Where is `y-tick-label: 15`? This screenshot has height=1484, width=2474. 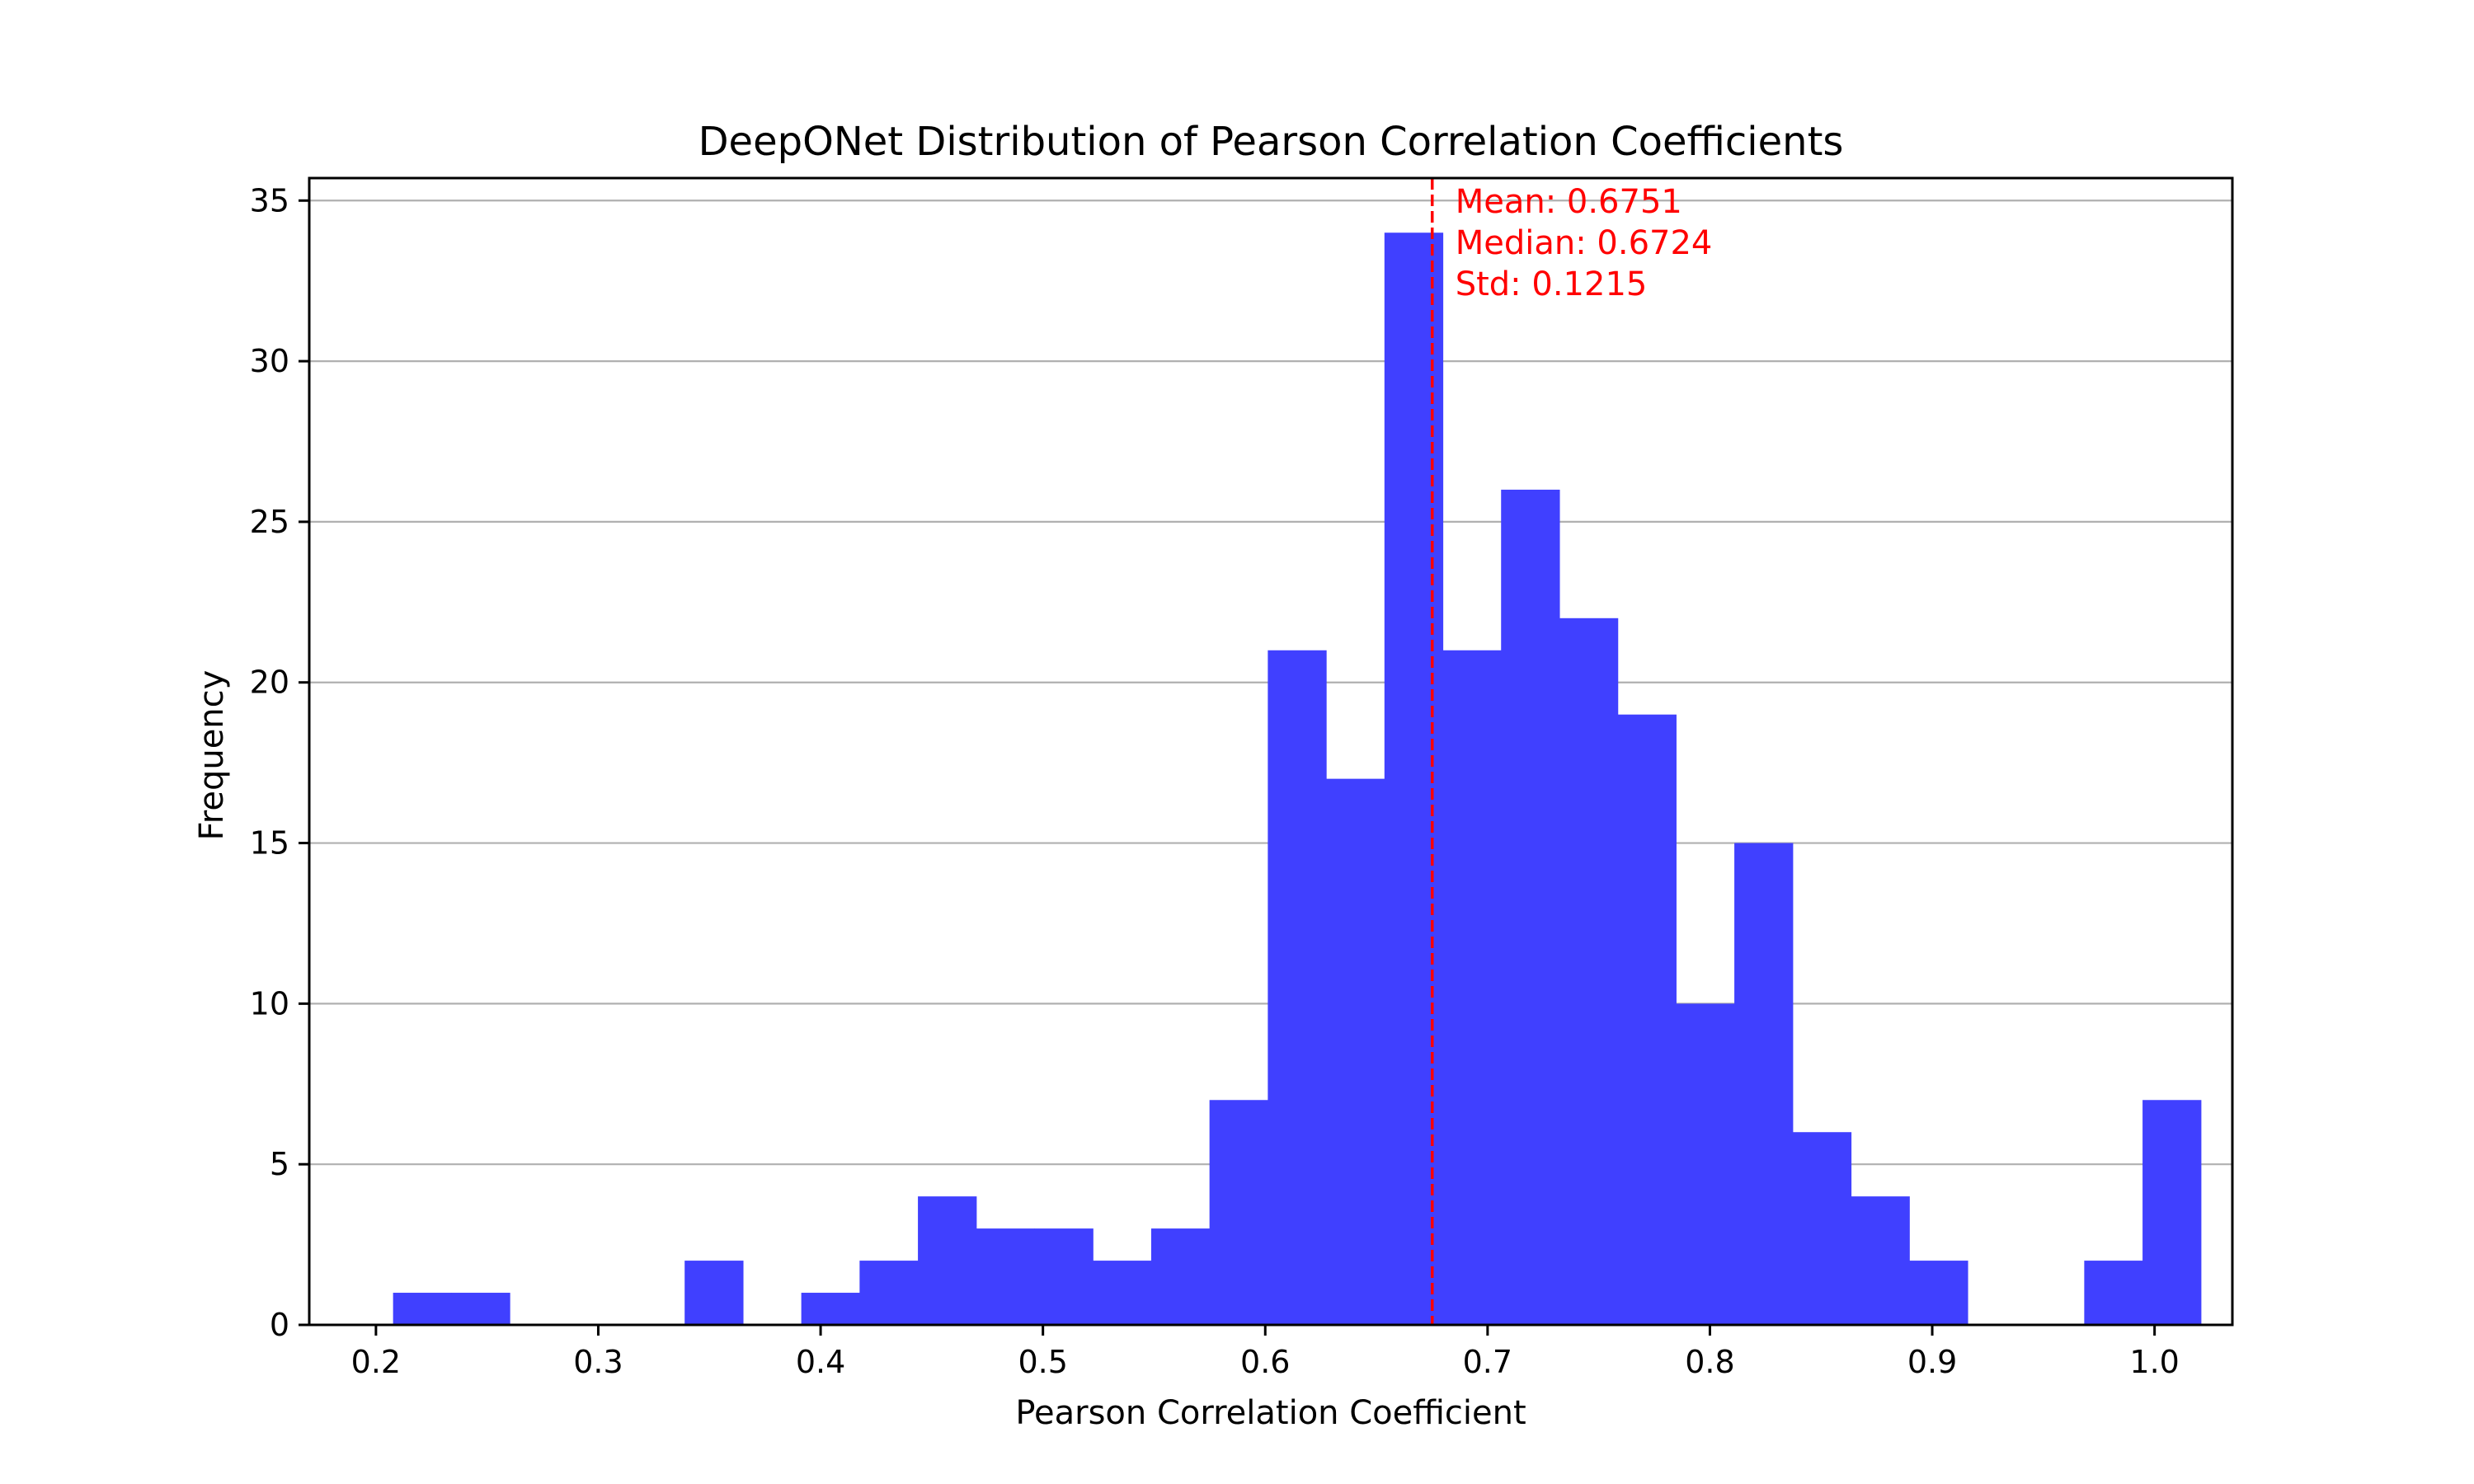 y-tick-label: 15 is located at coordinates (269, 843).